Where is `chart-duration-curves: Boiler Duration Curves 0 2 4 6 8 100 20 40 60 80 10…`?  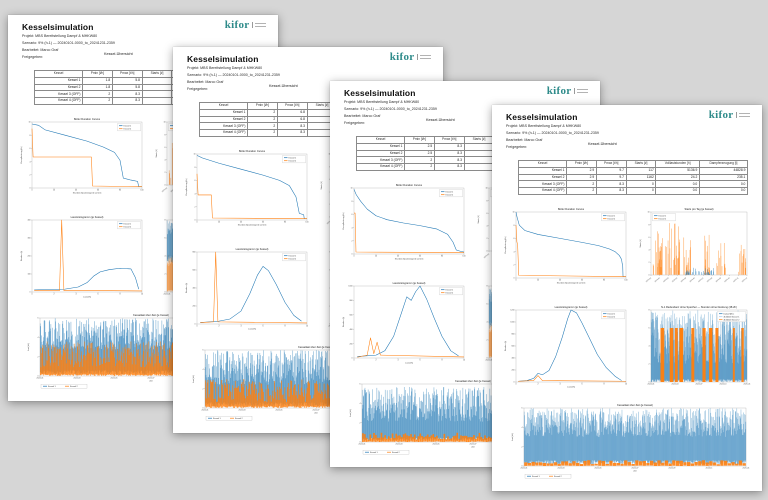 chart-duration-curves: Boiler Duration Curves 0 2 4 6 8 100 20 40 60 80 10… is located at coordinates (566, 246).